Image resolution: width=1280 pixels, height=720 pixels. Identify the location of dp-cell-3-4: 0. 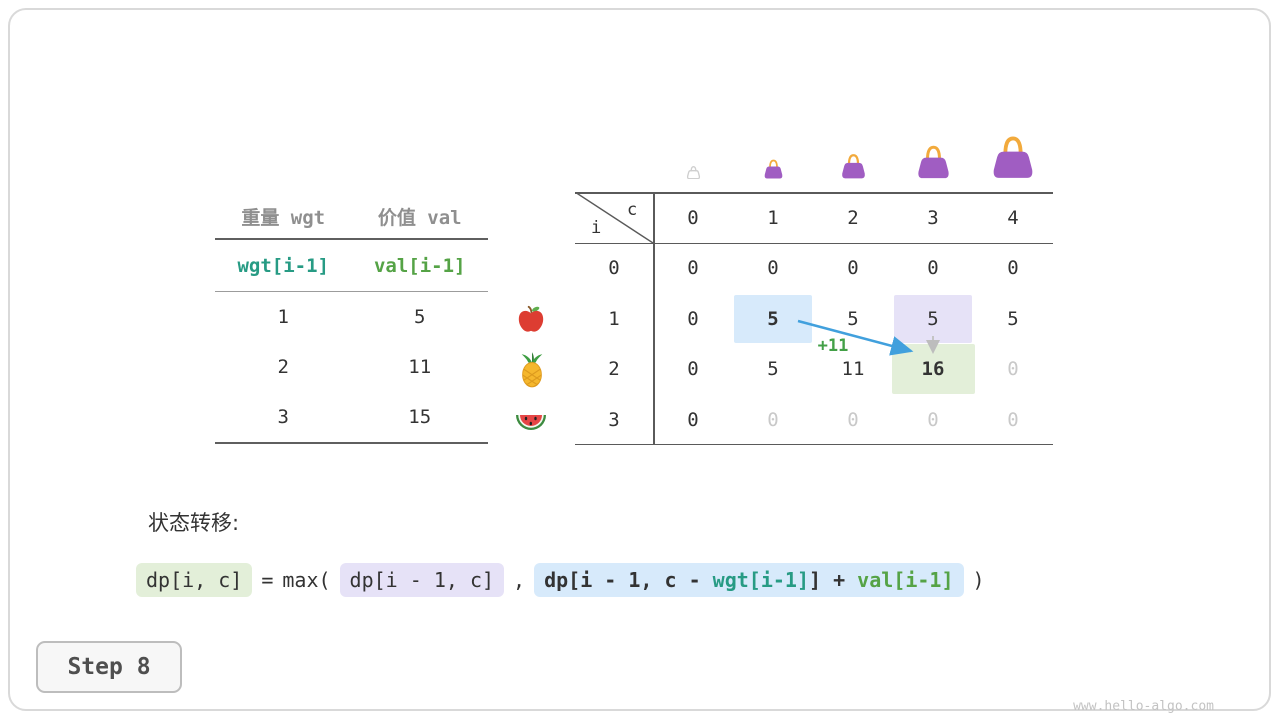
(1013, 419).